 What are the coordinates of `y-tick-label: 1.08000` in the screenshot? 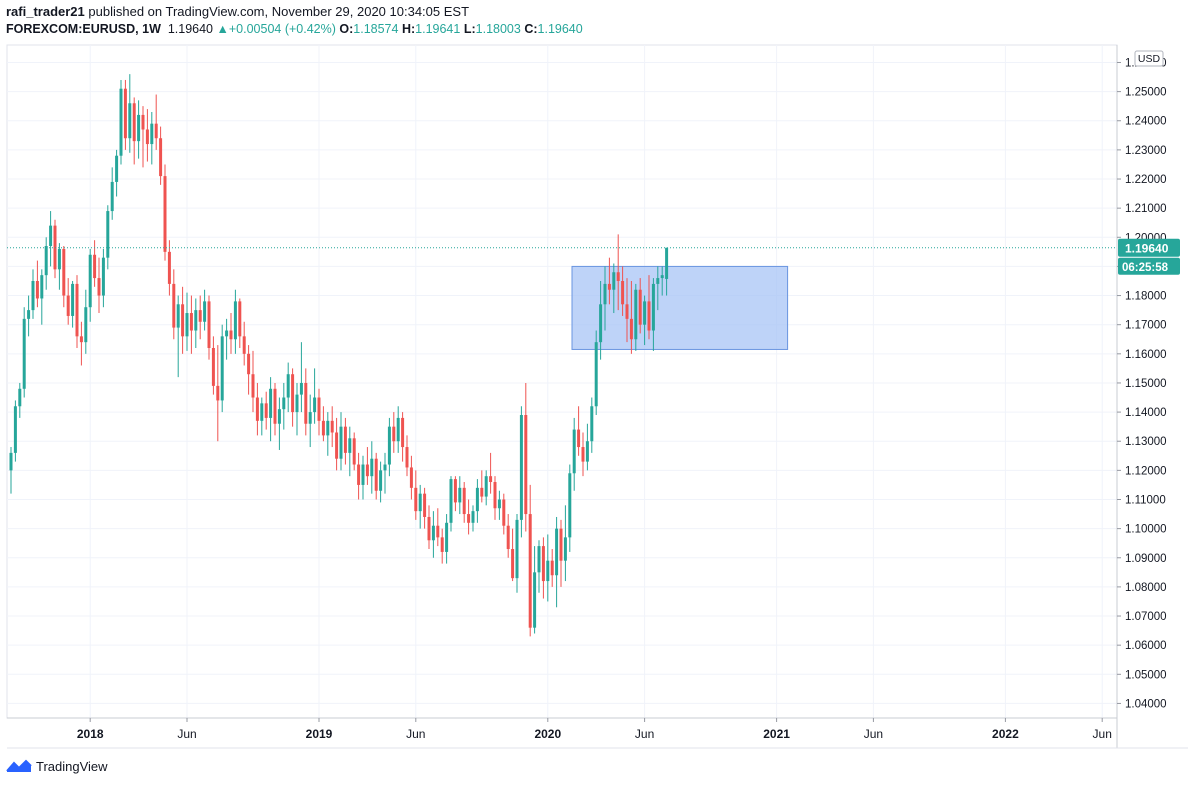 It's located at (1146, 588).